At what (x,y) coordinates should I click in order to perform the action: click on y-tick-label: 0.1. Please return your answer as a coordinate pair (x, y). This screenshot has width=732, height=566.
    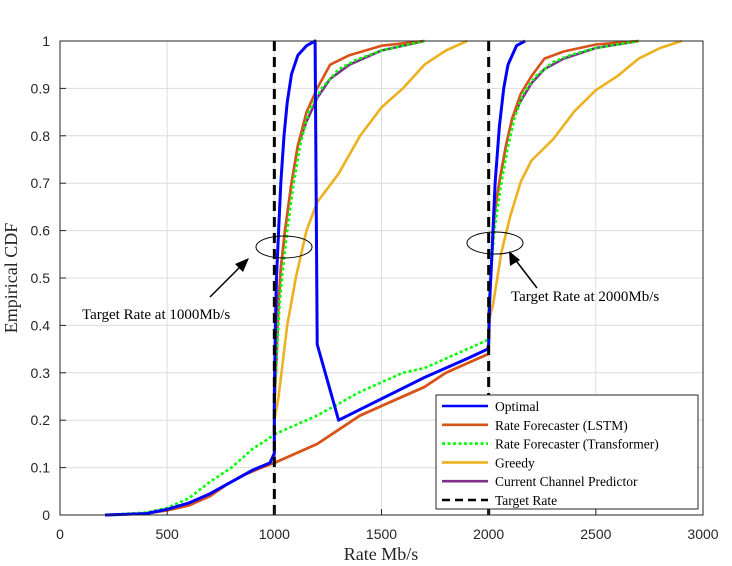
    Looking at the image, I should click on (41, 468).